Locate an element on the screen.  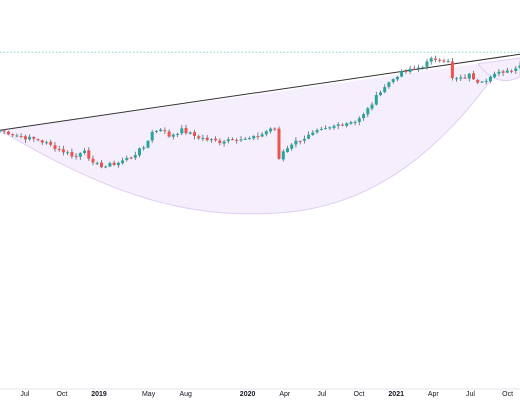
time-axis-tick-label: May is located at coordinates (149, 394).